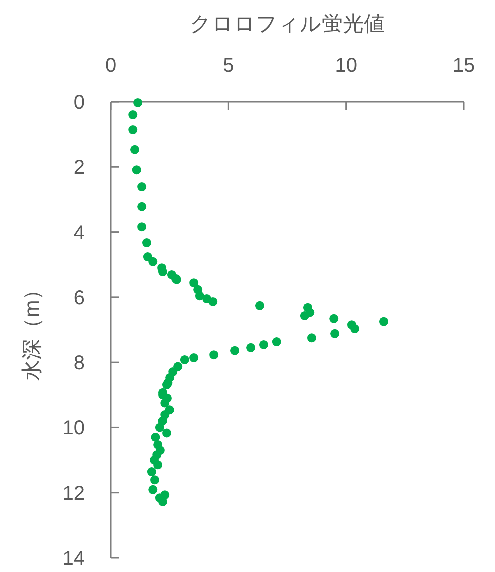 The height and width of the screenshot is (572, 495). Describe the element at coordinates (464, 66) in the screenshot. I see `x-tick-label: 15` at that location.